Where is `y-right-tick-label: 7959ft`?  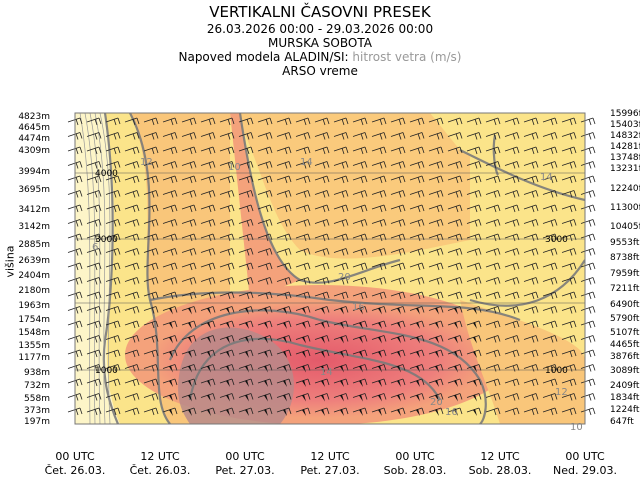
y-right-tick-label: 7959ft is located at coordinates (625, 274).